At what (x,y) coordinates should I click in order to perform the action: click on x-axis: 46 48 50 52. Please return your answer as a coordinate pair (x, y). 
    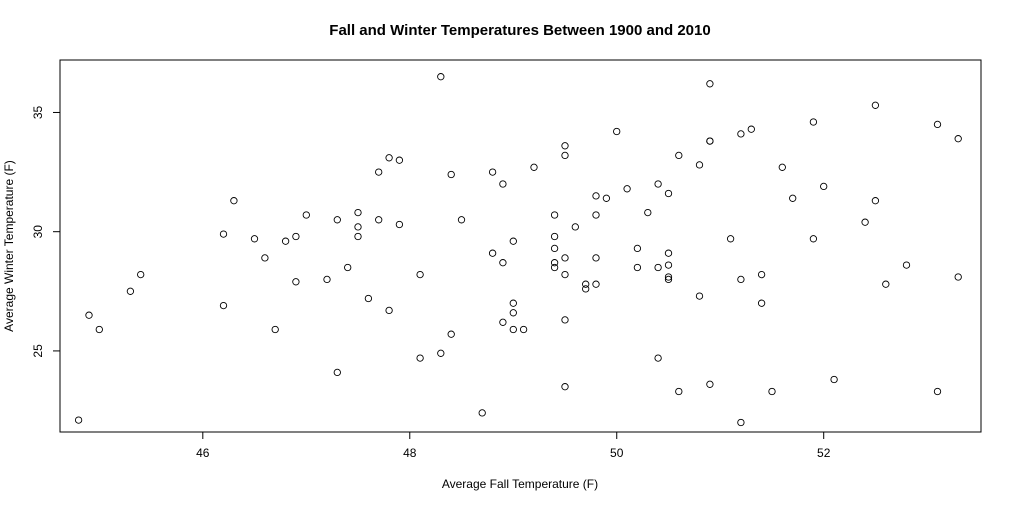
    Looking at the image, I should click on (513, 446).